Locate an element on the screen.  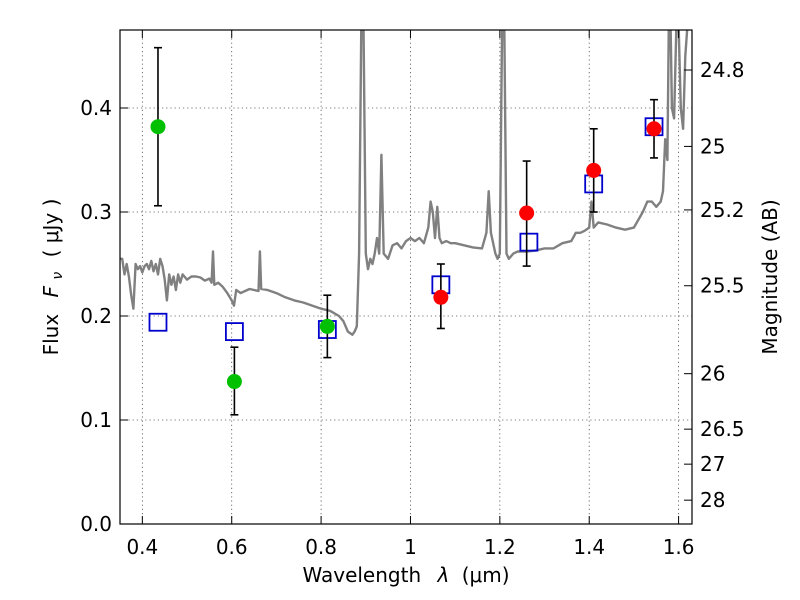
y-tick-label: 0.4 is located at coordinates (96, 108).